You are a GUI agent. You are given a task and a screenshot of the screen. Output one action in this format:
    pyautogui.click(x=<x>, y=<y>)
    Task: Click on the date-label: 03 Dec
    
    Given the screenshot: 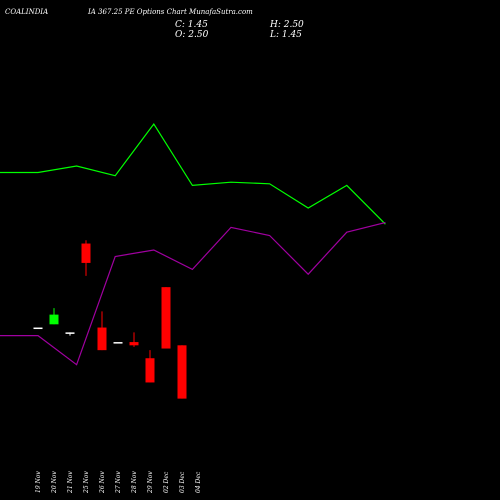 What is the action you would take?
    pyautogui.click(x=182, y=482)
    